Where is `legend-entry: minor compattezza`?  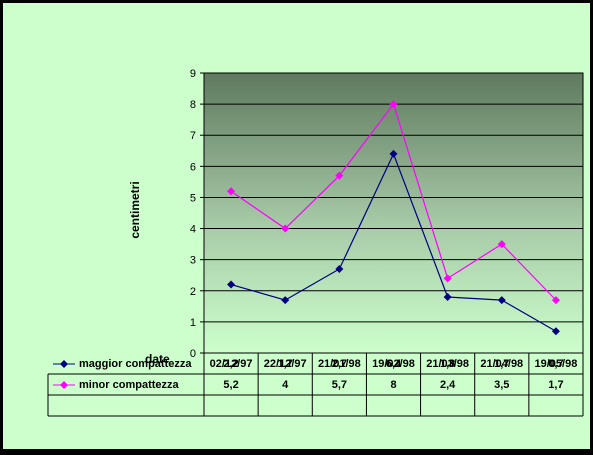
legend-entry: minor compattezza is located at coordinates (129, 385).